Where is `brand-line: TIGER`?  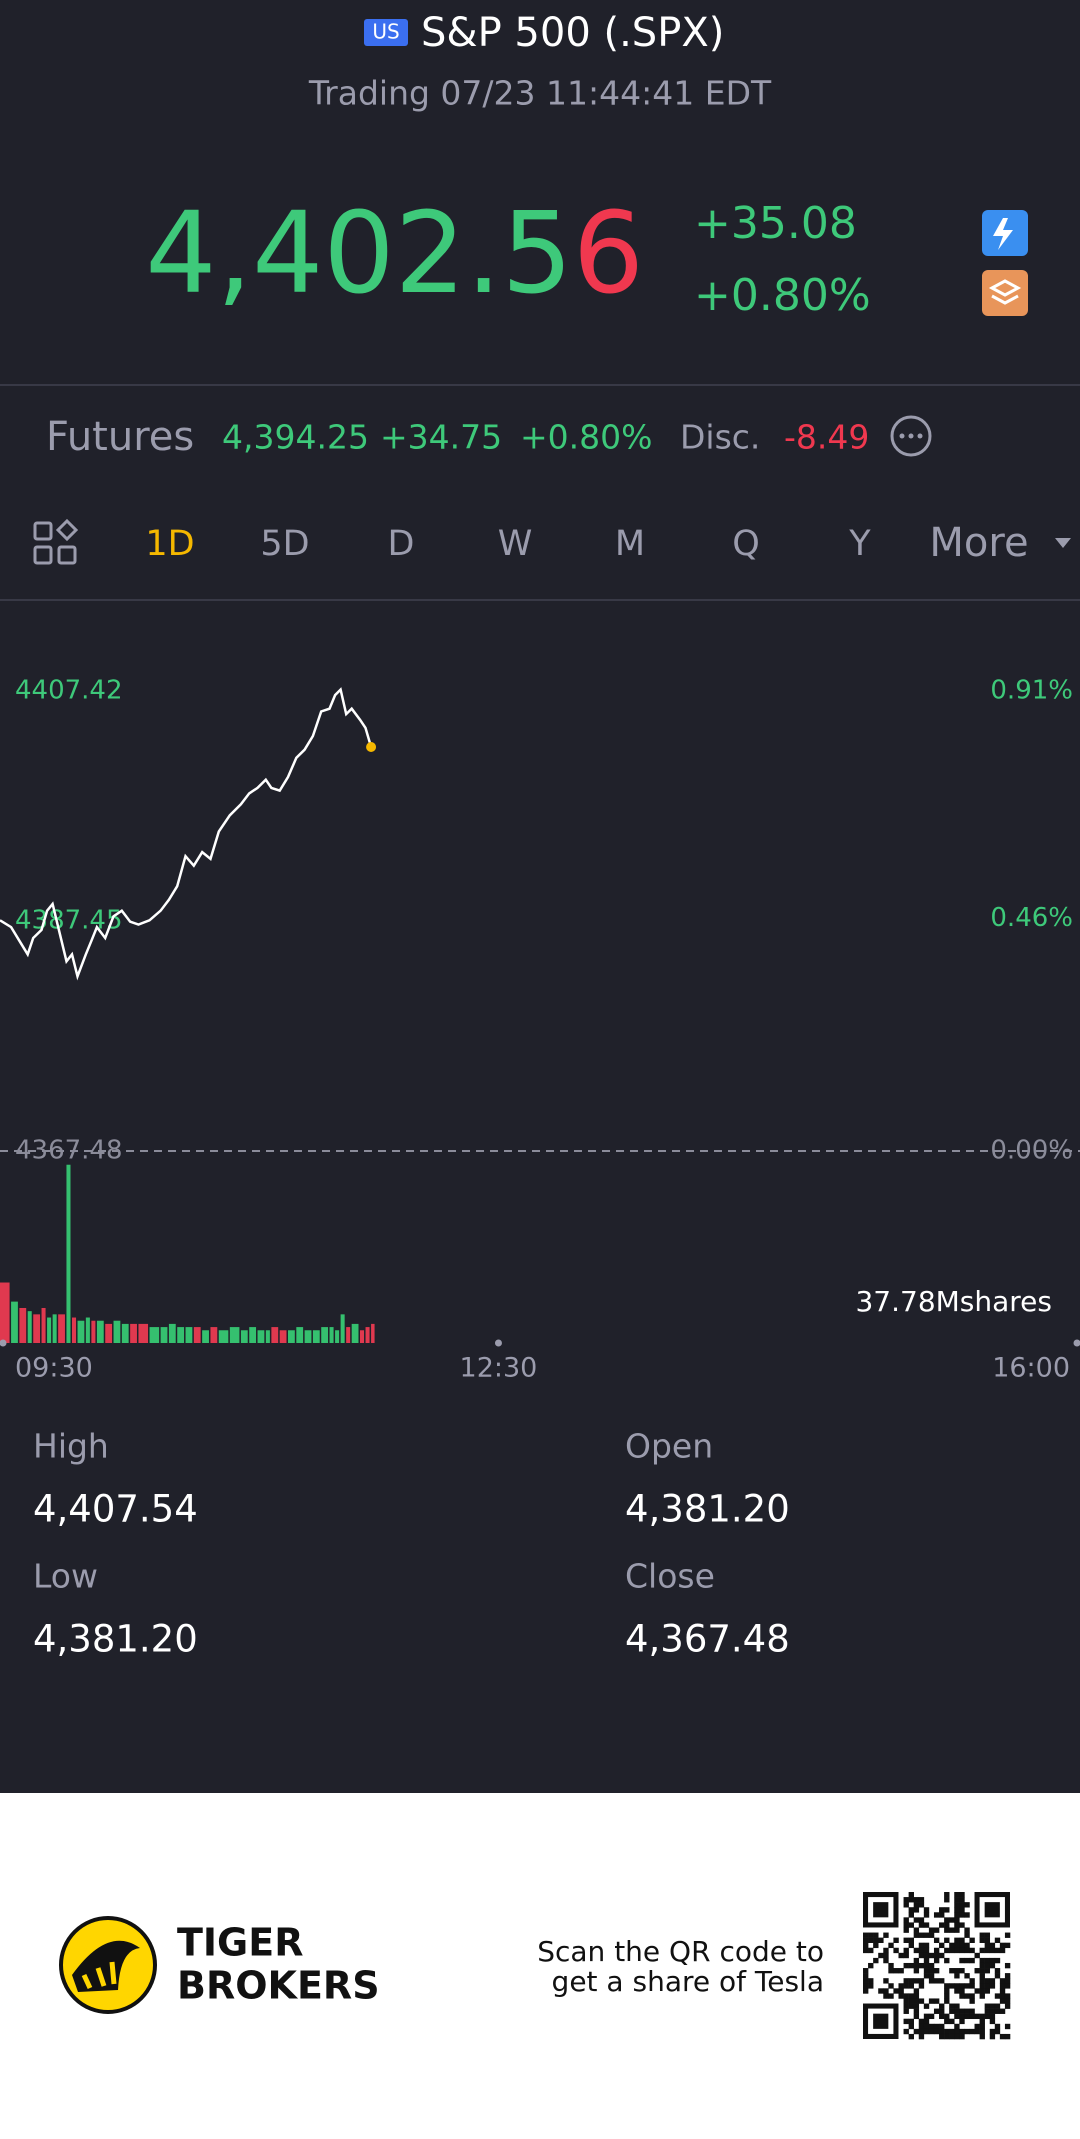 brand-line: TIGER is located at coordinates (240, 1943).